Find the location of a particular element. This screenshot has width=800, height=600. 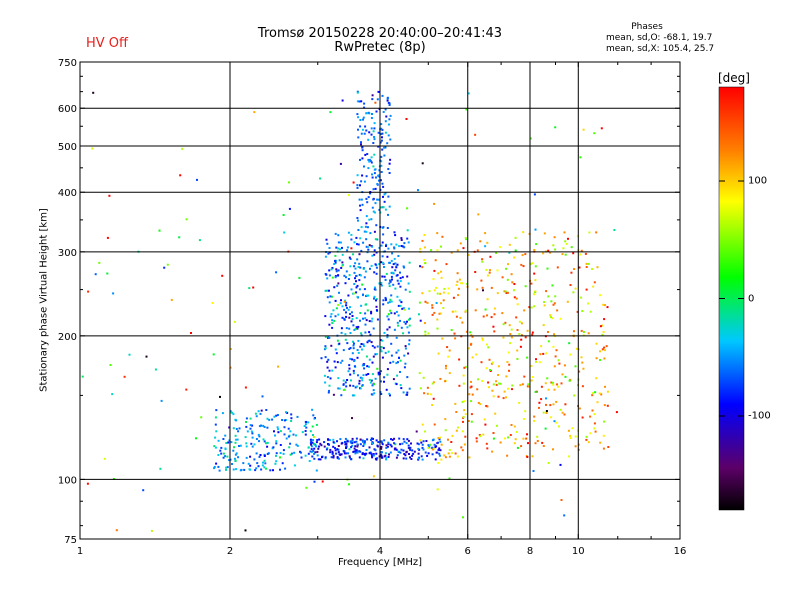

x-tick-label: 16 is located at coordinates (680, 551).